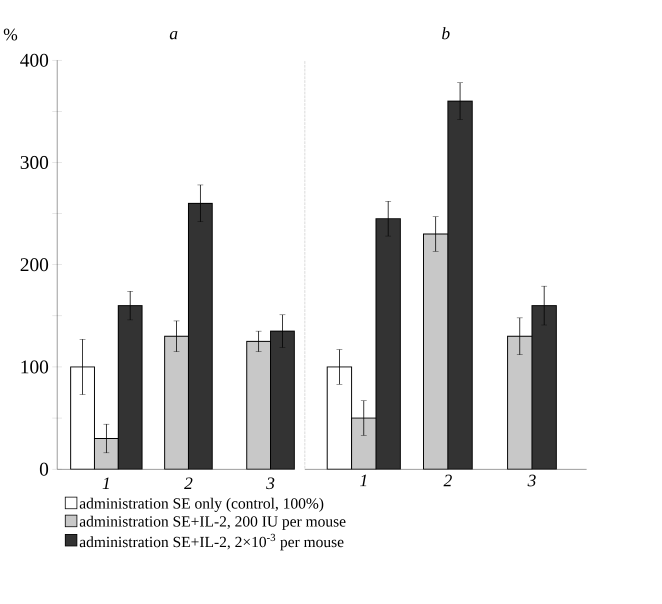 The height and width of the screenshot is (604, 662). What do you see at coordinates (35, 367) in the screenshot?
I see `y-tick-label: 100` at bounding box center [35, 367].